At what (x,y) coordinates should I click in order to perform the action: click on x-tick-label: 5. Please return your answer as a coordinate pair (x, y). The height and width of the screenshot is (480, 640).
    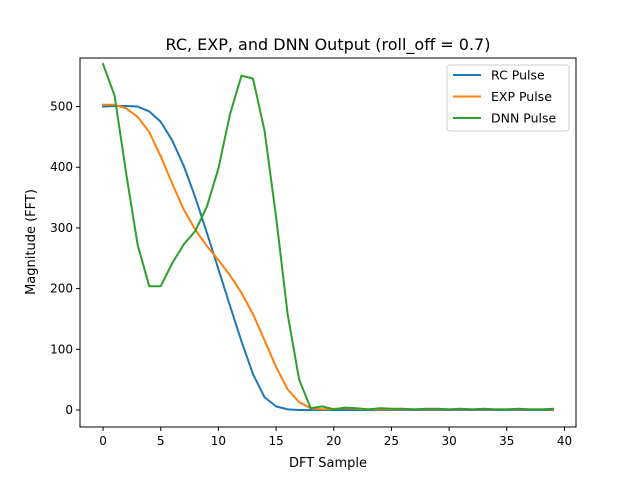
    Looking at the image, I should click on (161, 441).